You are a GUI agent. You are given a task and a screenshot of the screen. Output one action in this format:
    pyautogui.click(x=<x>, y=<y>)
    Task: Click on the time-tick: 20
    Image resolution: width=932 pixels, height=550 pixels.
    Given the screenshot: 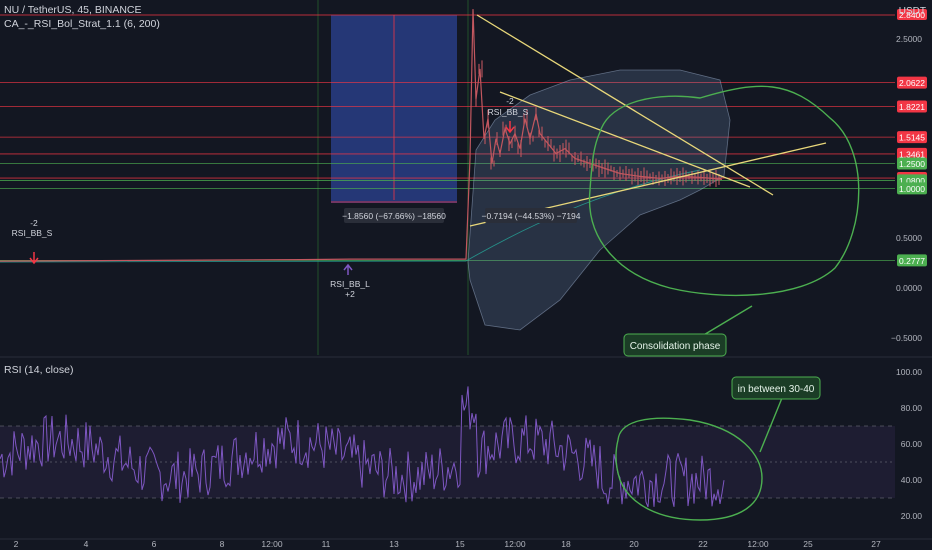 What is the action you would take?
    pyautogui.click(x=634, y=544)
    